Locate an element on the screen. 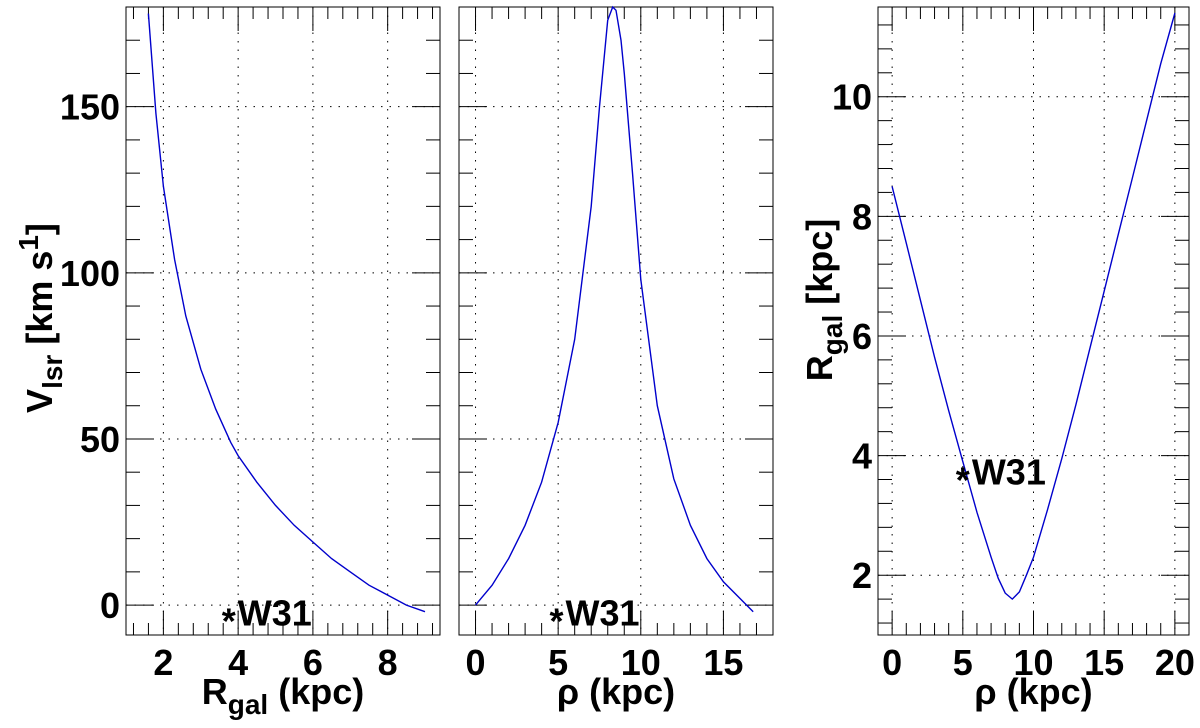 This screenshot has width=1200, height=728. y-axis-title-main: V is located at coordinates (39, 401).